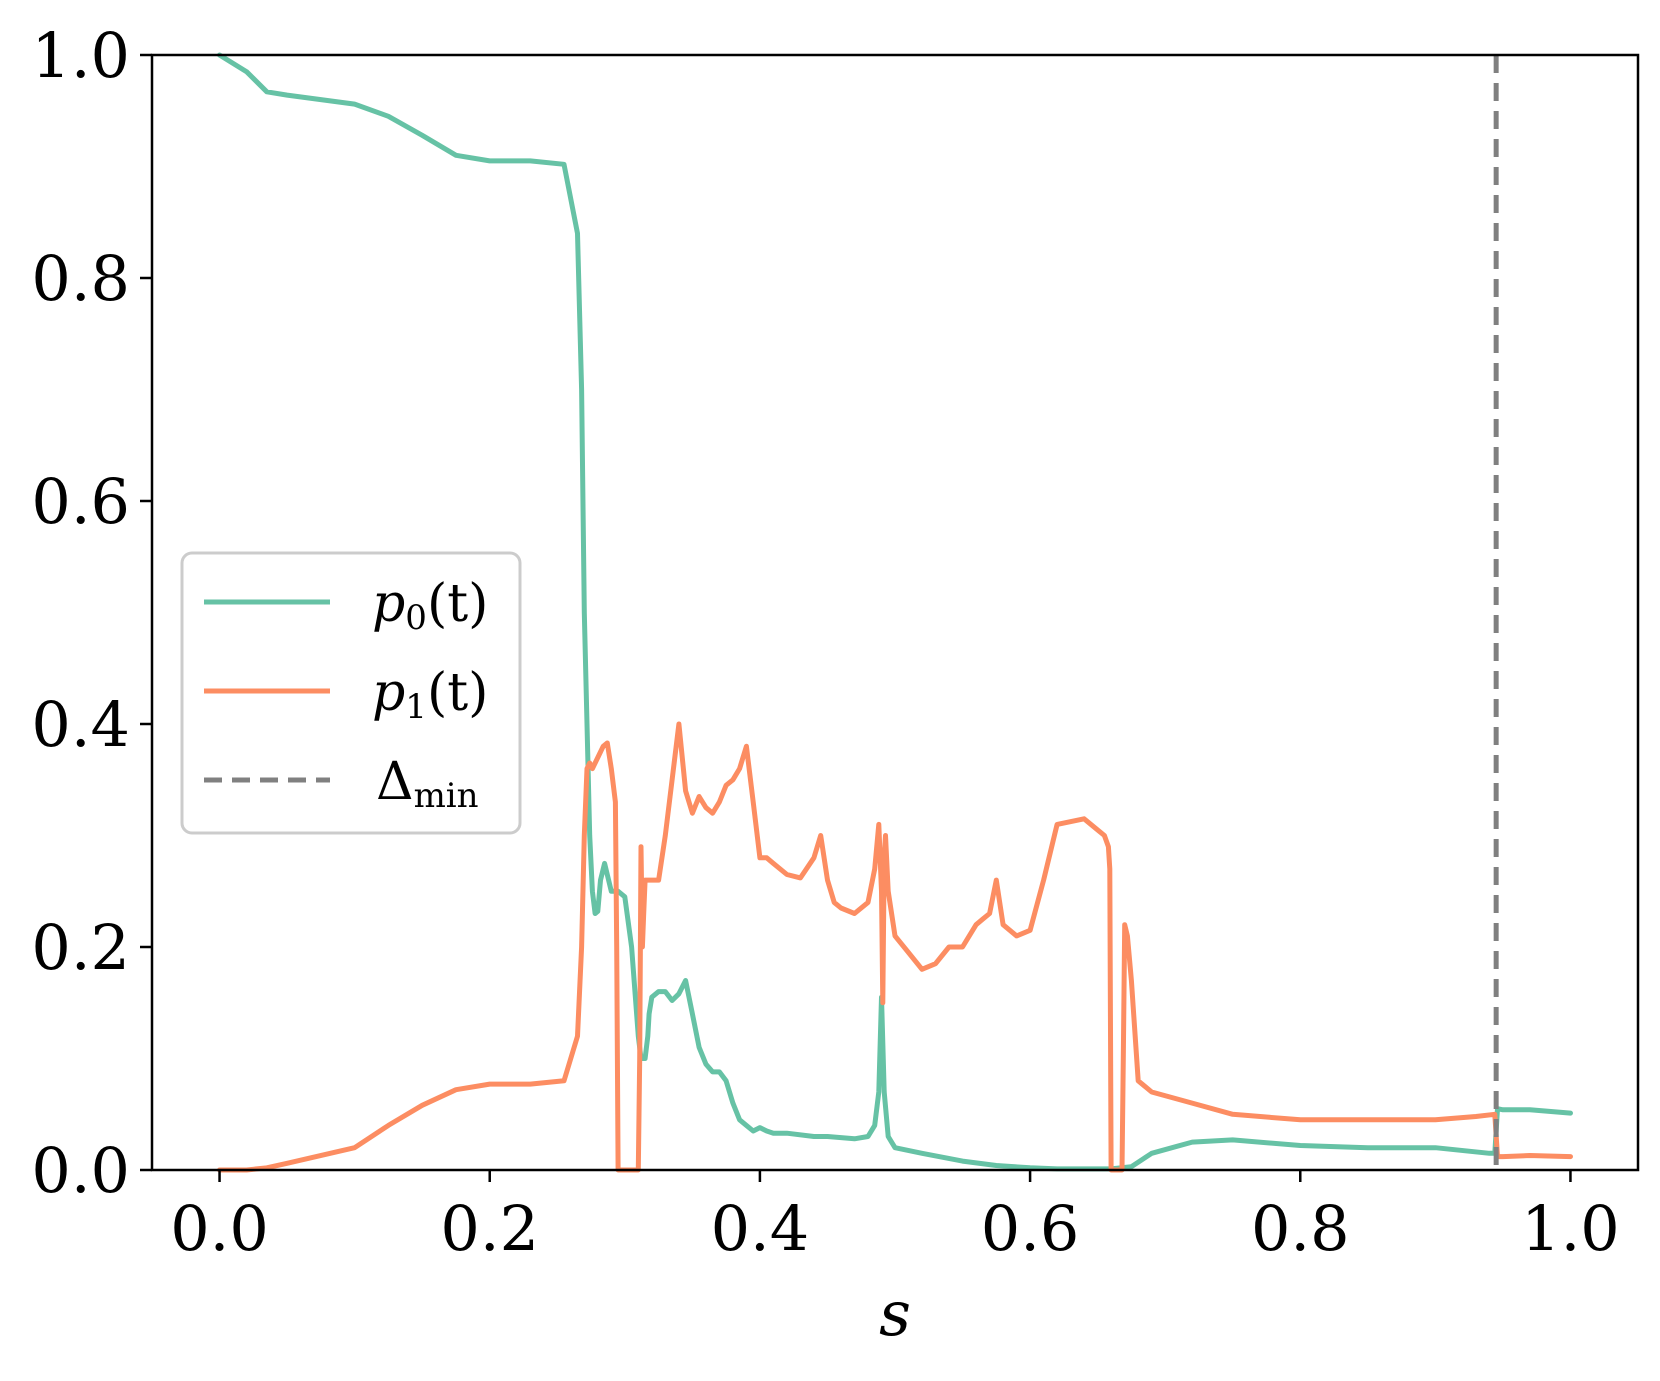 This screenshot has width=1660, height=1381. What do you see at coordinates (430, 695) in the screenshot?
I see `legend-label-p1: p1(t)` at bounding box center [430, 695].